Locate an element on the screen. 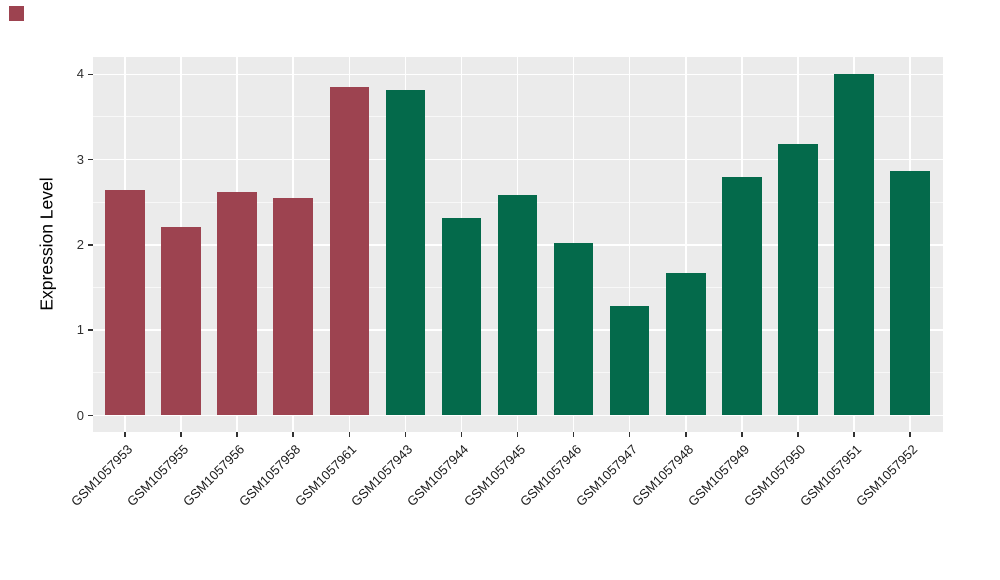 This screenshot has height=580, width=1000. bar-GSM1057946 is located at coordinates (573, 329).